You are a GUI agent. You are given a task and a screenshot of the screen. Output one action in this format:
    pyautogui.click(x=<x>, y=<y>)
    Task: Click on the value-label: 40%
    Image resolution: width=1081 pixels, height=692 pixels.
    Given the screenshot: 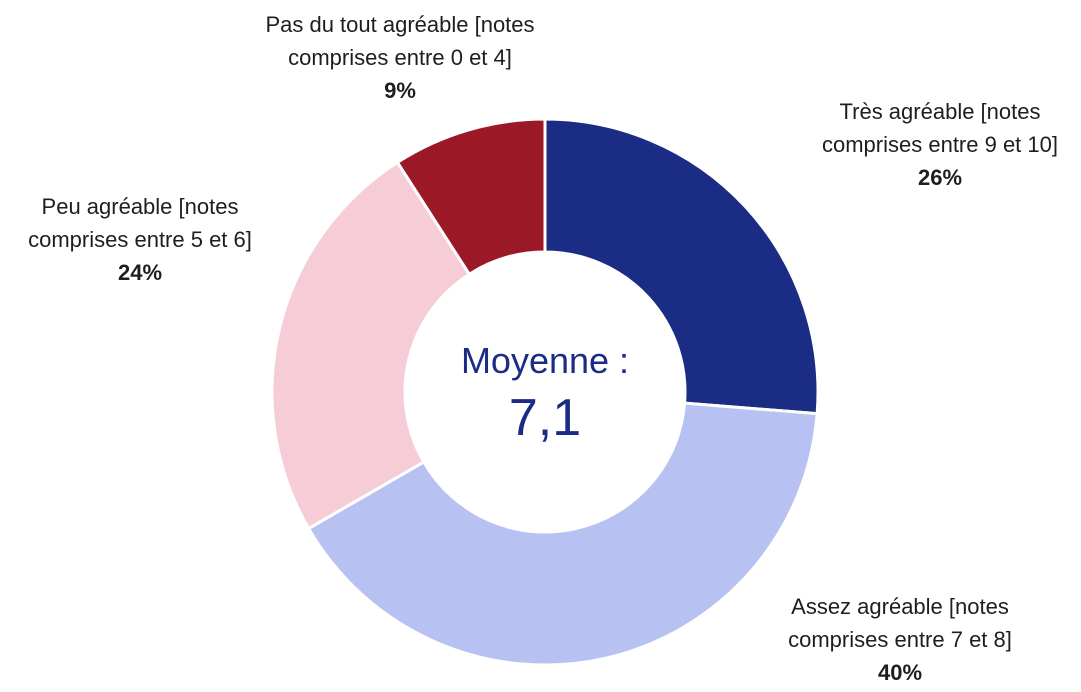 What is the action you would take?
    pyautogui.click(x=900, y=672)
    